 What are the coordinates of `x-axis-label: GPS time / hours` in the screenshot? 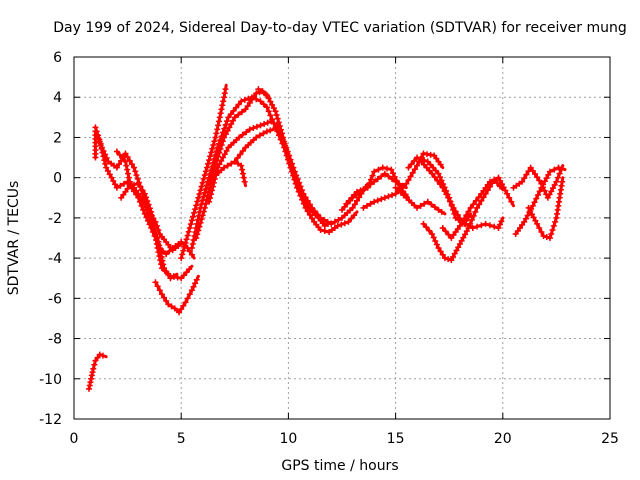 It's located at (339, 466).